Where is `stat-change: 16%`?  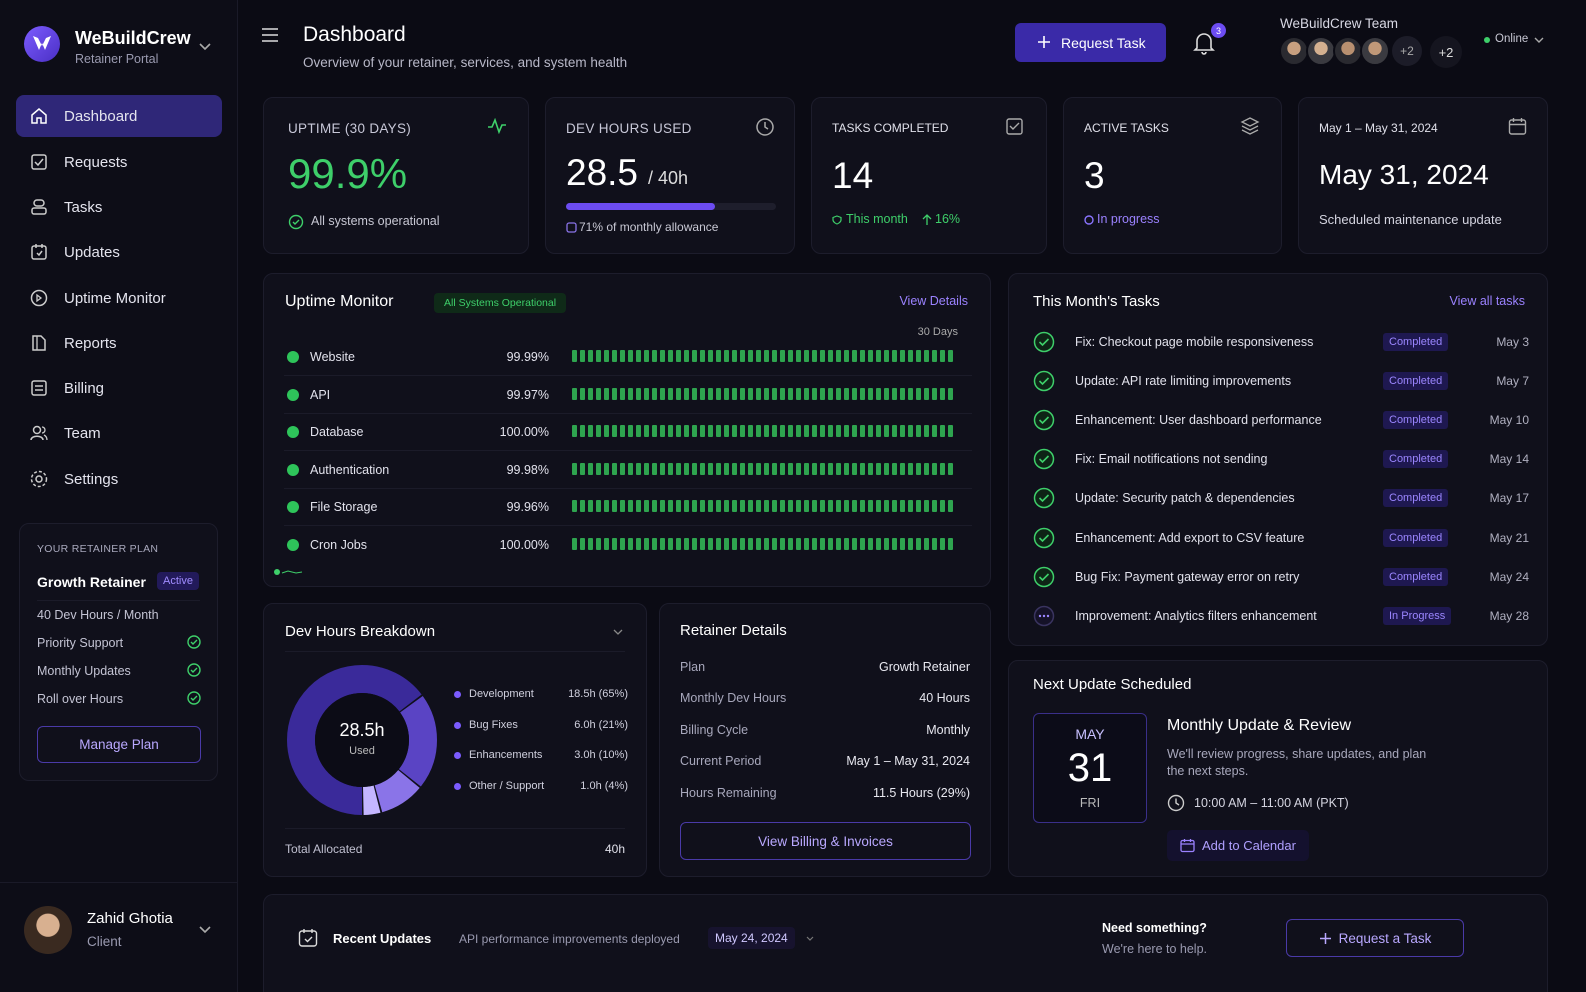 stat-change: 16% is located at coordinates (948, 219).